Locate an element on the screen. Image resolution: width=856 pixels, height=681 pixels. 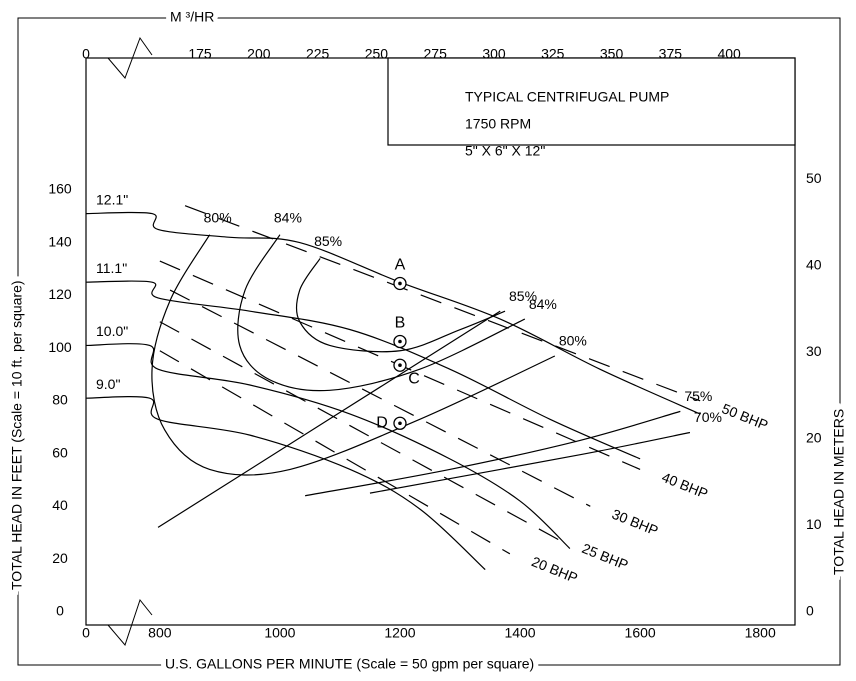
impeller-label: 12.1" is located at coordinates (112, 199).